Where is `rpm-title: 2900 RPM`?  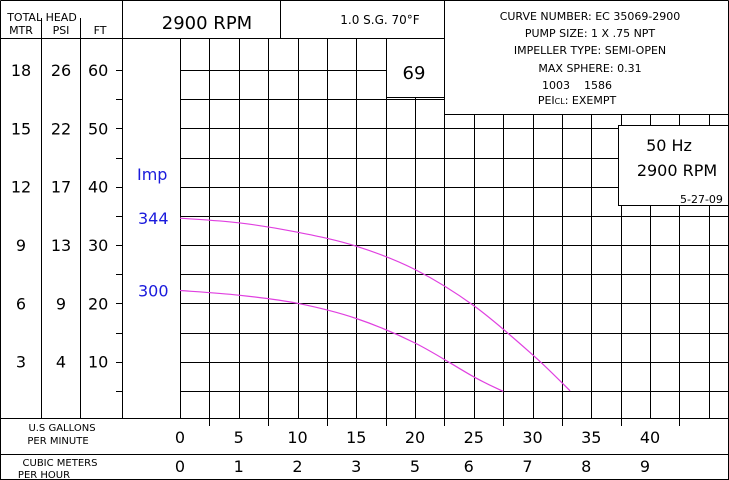 rpm-title: 2900 RPM is located at coordinates (207, 23).